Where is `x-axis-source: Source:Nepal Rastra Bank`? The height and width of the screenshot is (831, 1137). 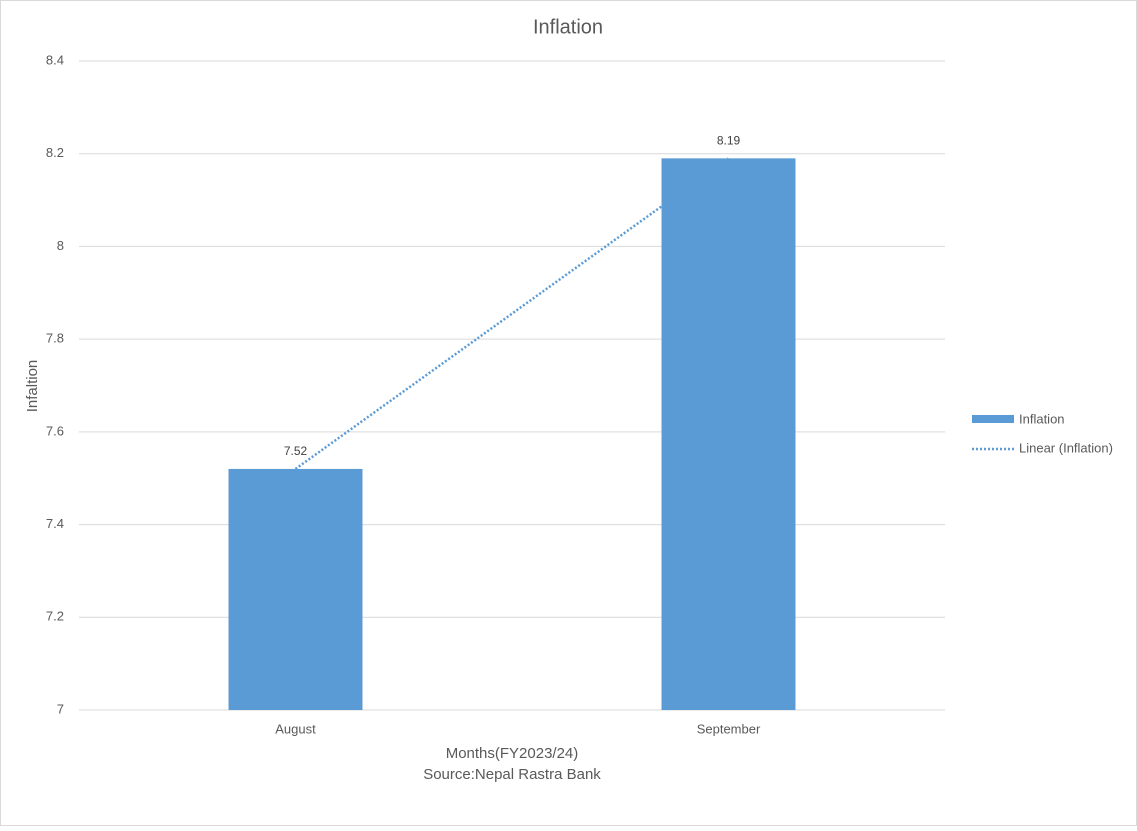
x-axis-source: Source:Nepal Rastra Bank is located at coordinates (512, 774).